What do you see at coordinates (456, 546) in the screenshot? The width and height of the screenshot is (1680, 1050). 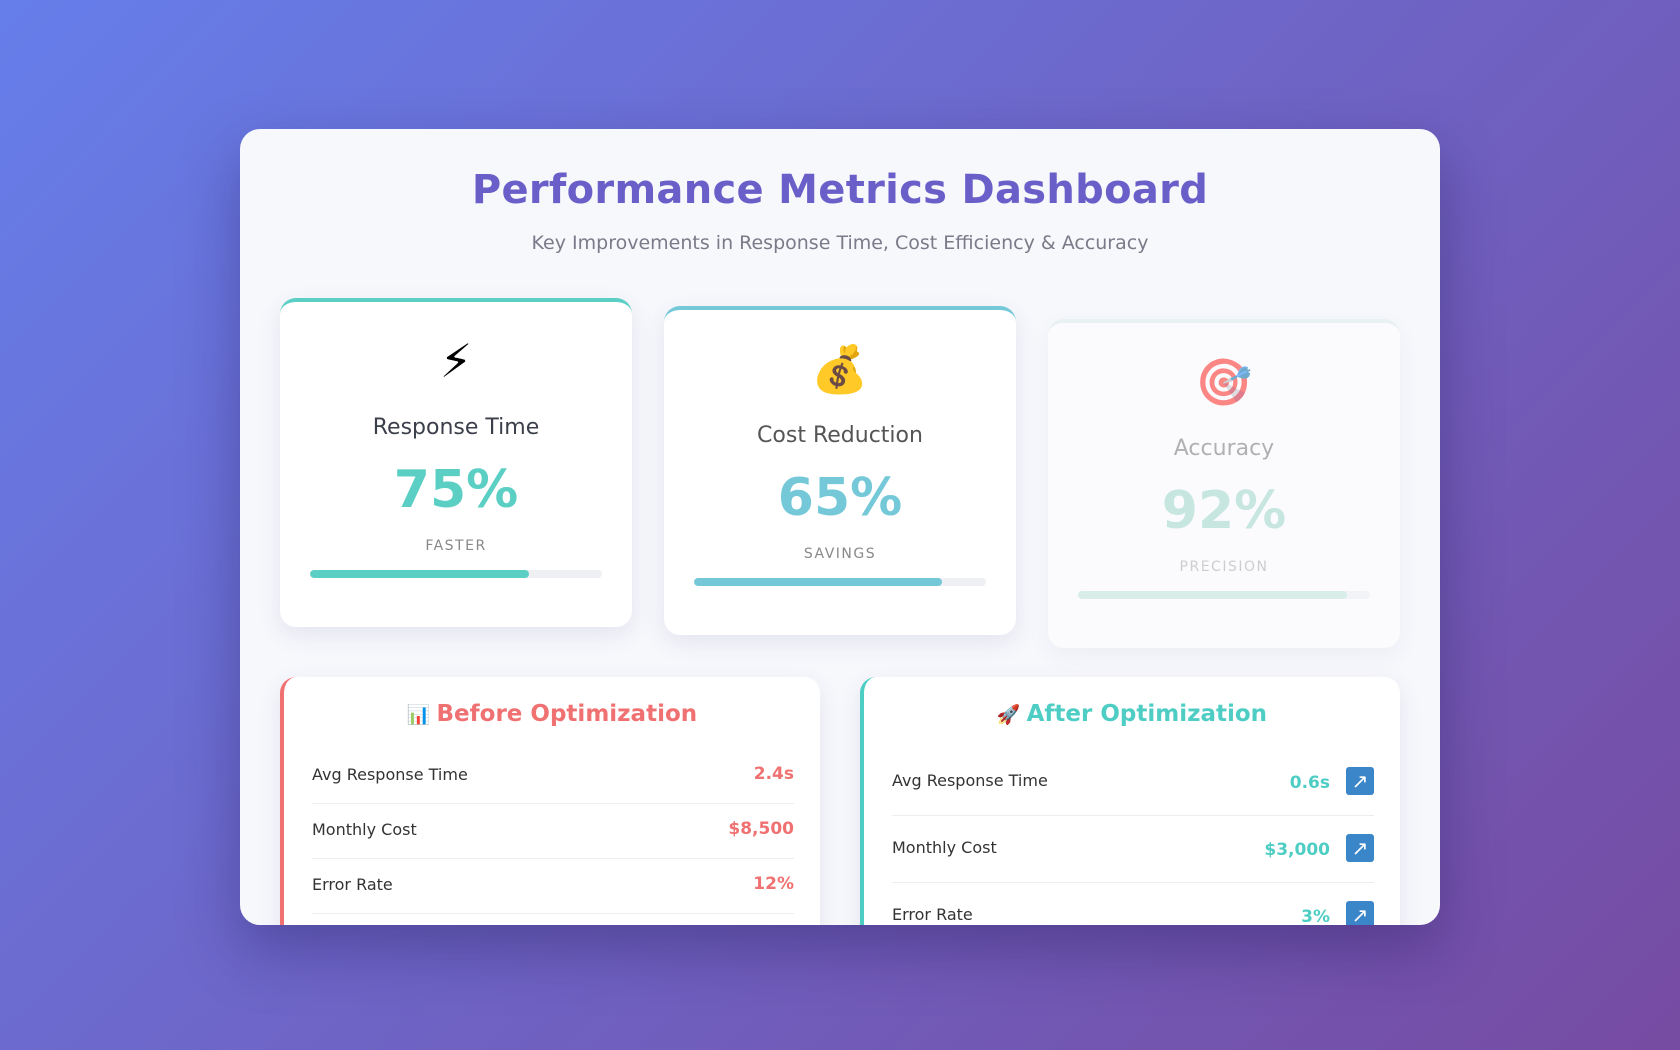 I see `metric-sublabel: FASTER` at bounding box center [456, 546].